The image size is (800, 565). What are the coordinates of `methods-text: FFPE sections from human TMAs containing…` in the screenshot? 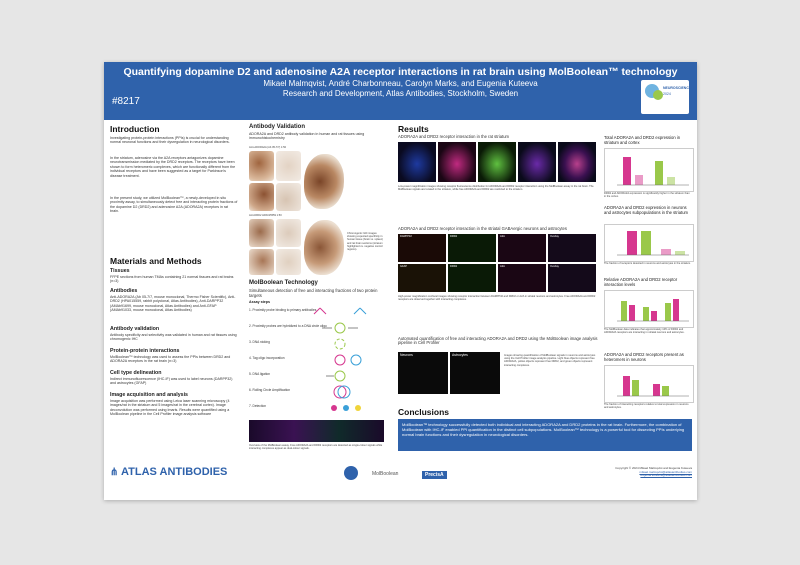 It's located at (172, 279).